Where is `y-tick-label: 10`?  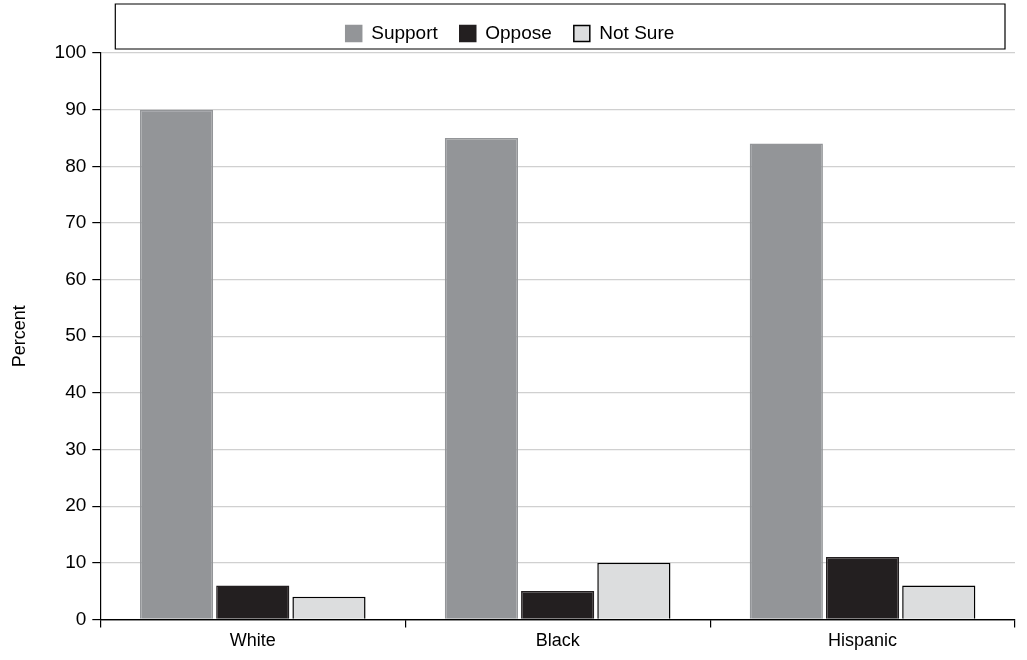 y-tick-label: 10 is located at coordinates (76, 561).